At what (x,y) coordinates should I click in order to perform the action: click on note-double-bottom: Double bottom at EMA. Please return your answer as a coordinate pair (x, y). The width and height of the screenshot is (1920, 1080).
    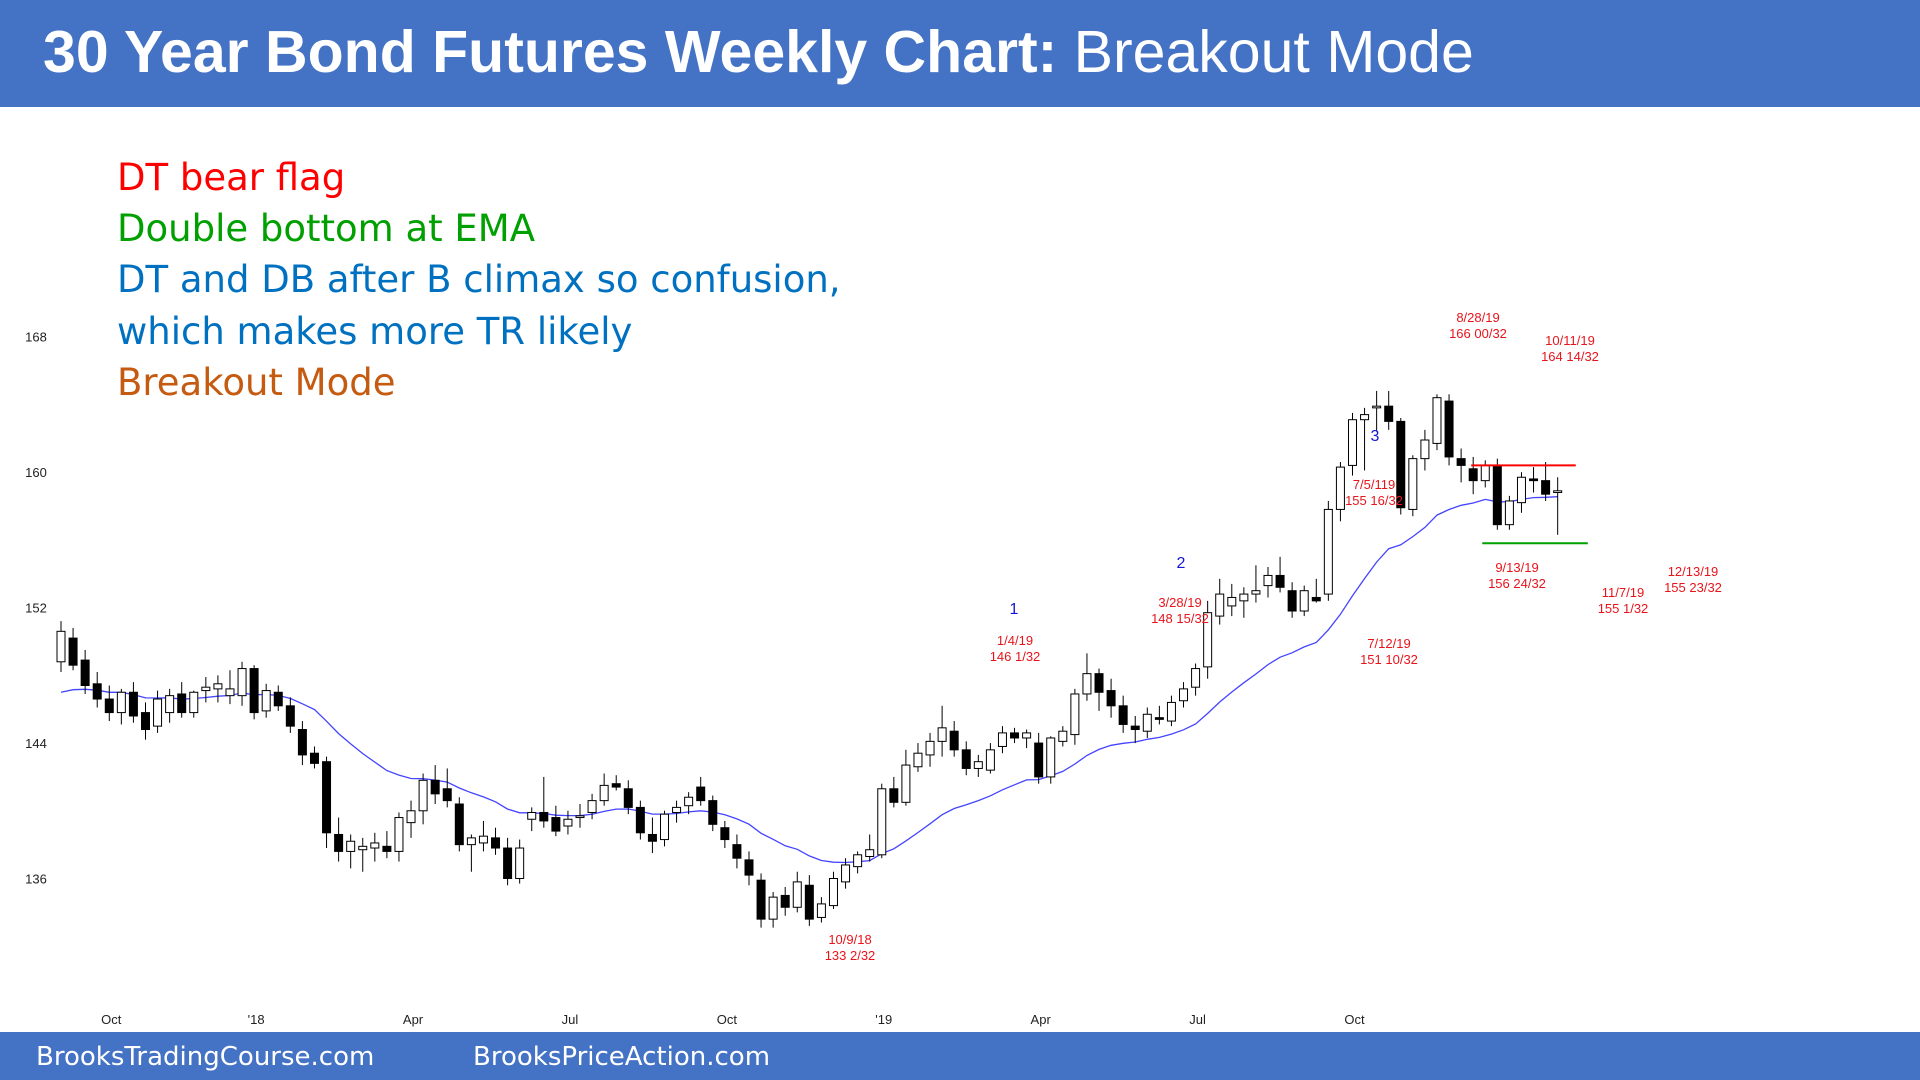
    Looking at the image, I should click on (326, 228).